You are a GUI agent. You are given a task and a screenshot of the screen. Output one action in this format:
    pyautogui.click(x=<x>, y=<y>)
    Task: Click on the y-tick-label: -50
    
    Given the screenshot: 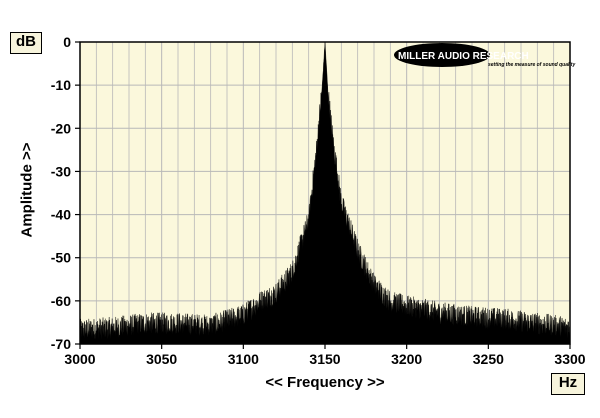 What is the action you would take?
    pyautogui.click(x=61, y=258)
    